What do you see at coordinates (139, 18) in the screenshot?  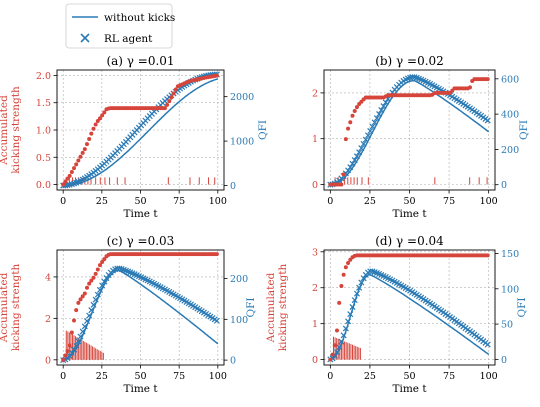 I see `legend-label-without-kicks: without kicks` at bounding box center [139, 18].